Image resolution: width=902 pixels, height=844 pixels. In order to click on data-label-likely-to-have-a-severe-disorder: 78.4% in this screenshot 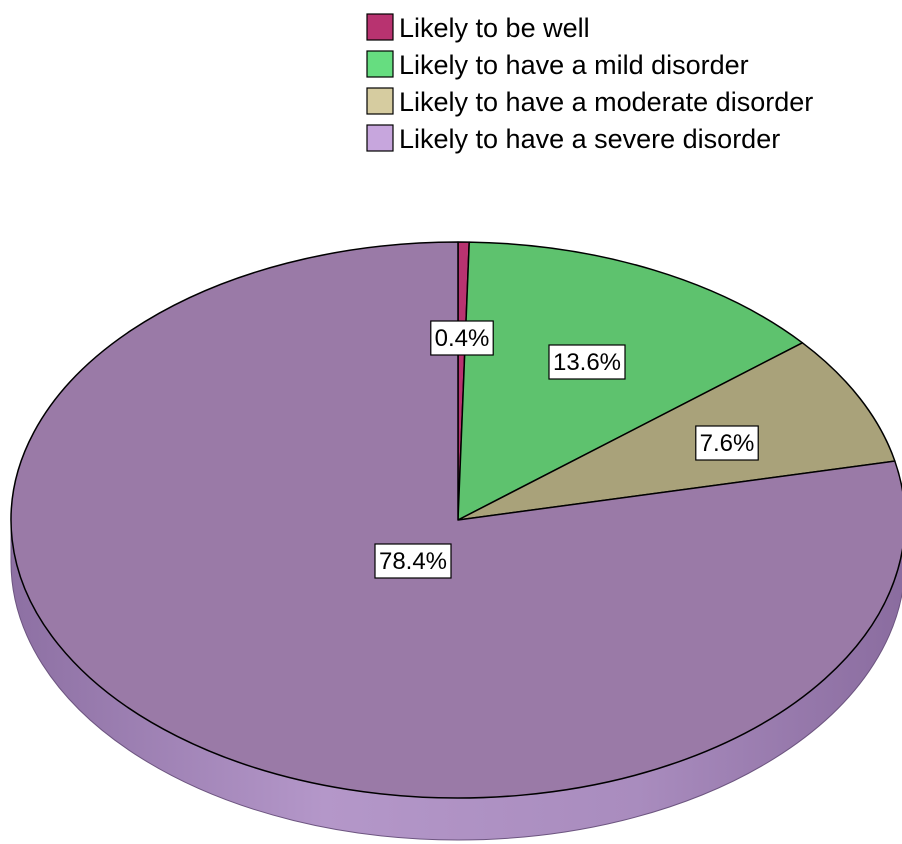, I will do `click(413, 561)`.